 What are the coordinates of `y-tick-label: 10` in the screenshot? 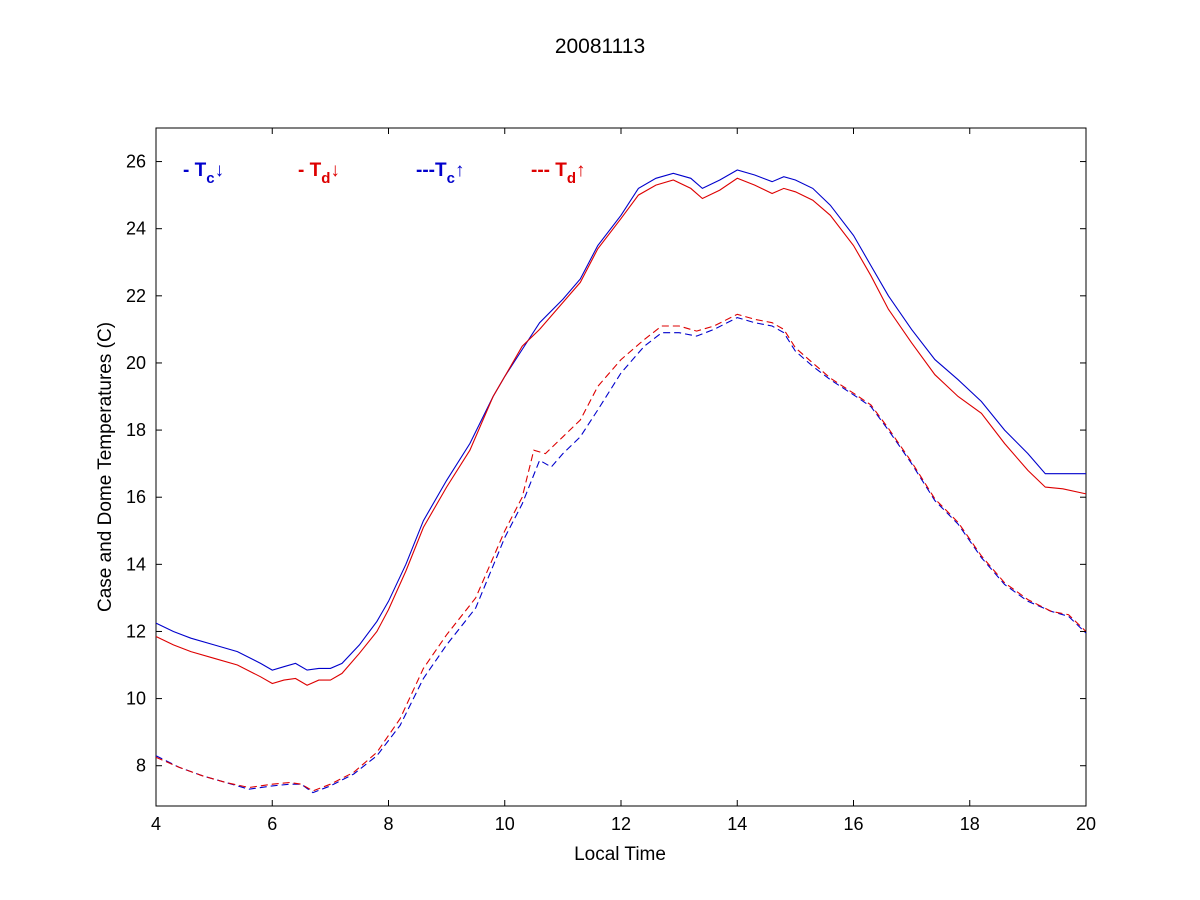 It's located at (136, 699).